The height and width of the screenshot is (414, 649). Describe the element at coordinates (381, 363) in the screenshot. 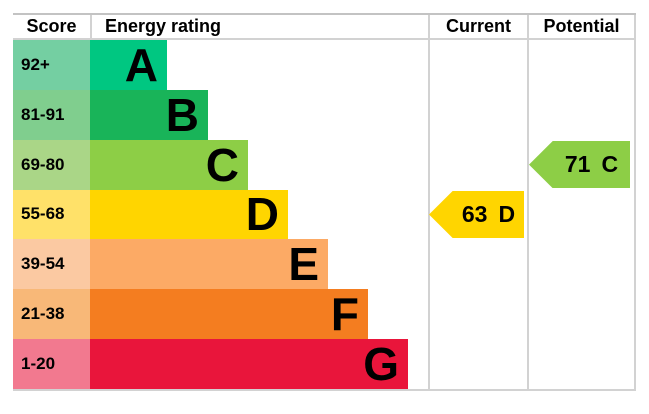

I see `rating-letter-g: G` at that location.